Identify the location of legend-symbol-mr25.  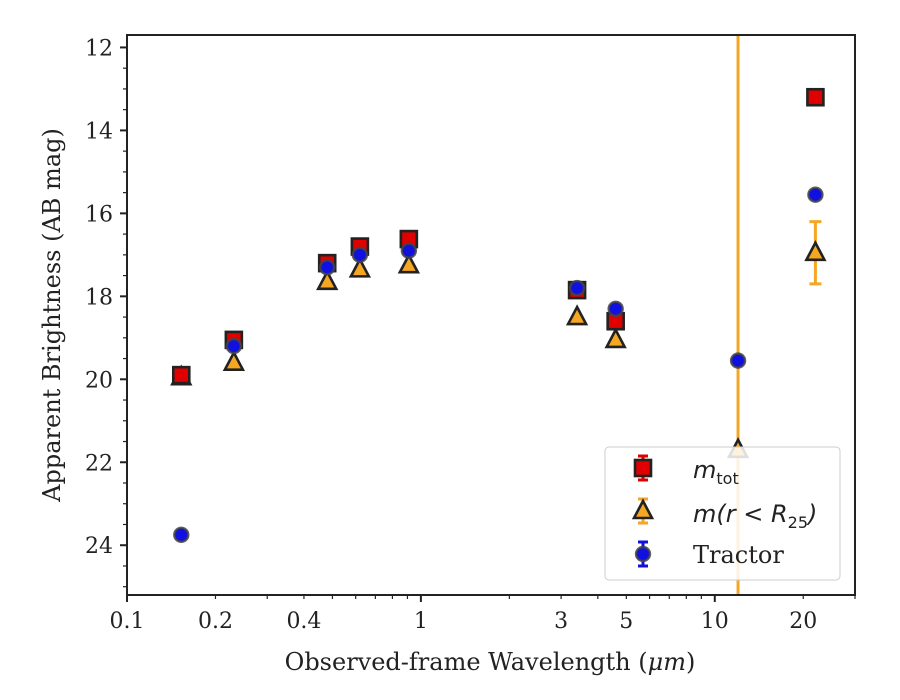
(643, 509).